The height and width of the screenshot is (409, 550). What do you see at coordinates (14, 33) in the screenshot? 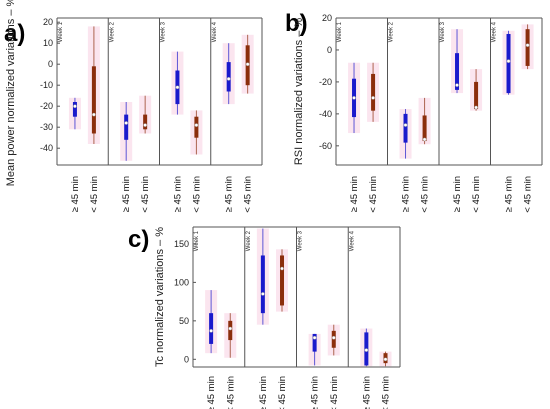
I see `panel-label: a)` at bounding box center [14, 33].